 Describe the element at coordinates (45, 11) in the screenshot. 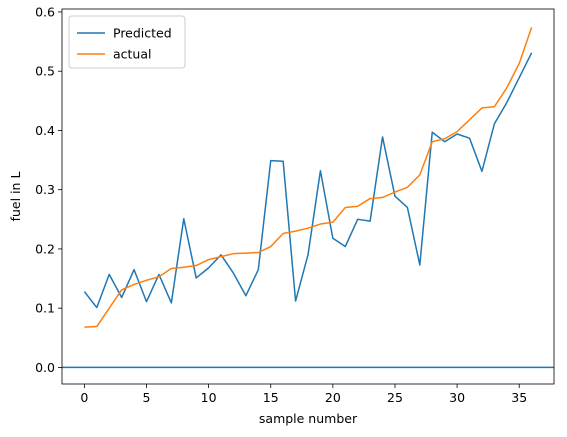

I see `y-tick-label: 0.6` at that location.